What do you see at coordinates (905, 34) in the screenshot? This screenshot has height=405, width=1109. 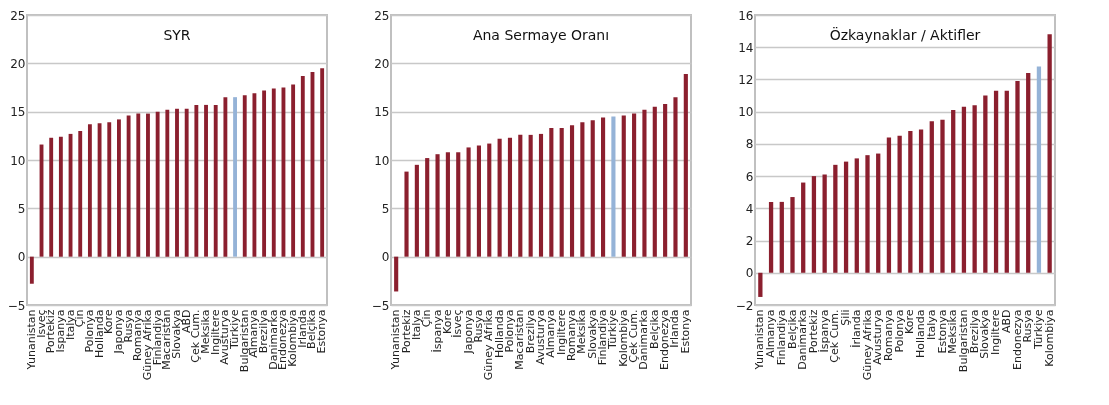 I see `text: Özkaynaklar / Aktifler` at bounding box center [905, 34].